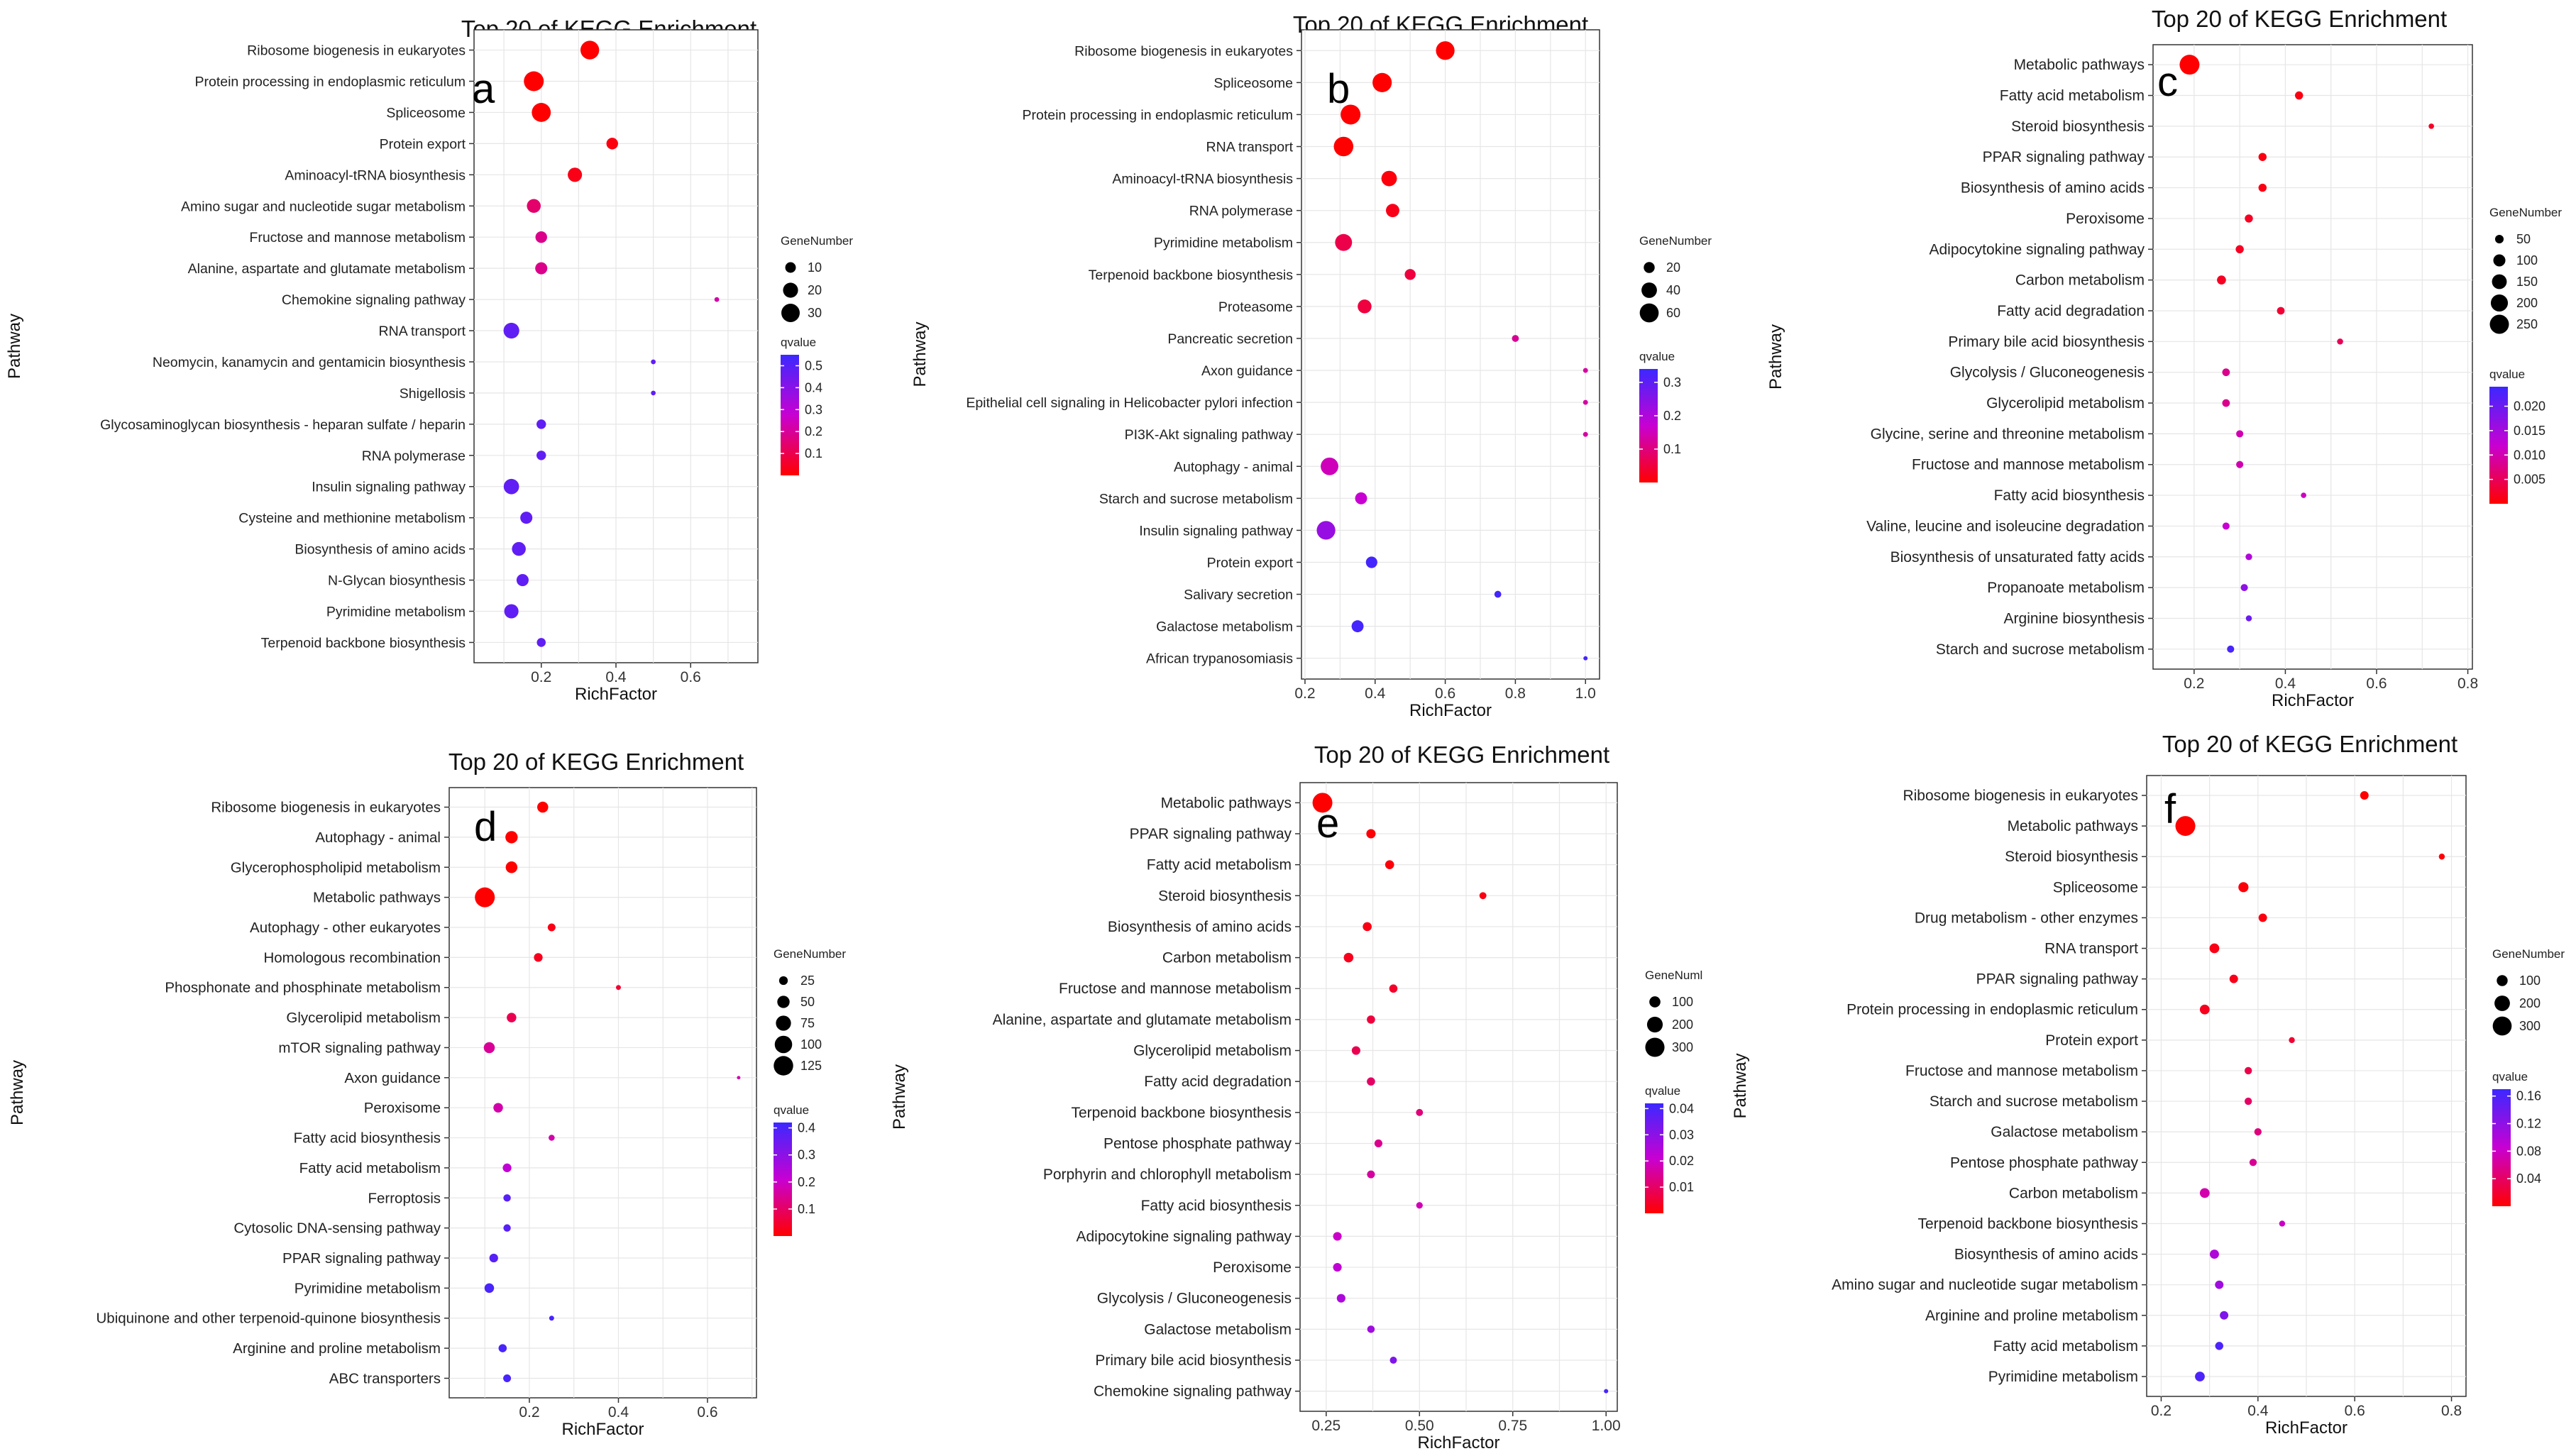  What do you see at coordinates (2299, 19) in the screenshot?
I see `chart-title: Top 20 of KEGG Enrichment` at bounding box center [2299, 19].